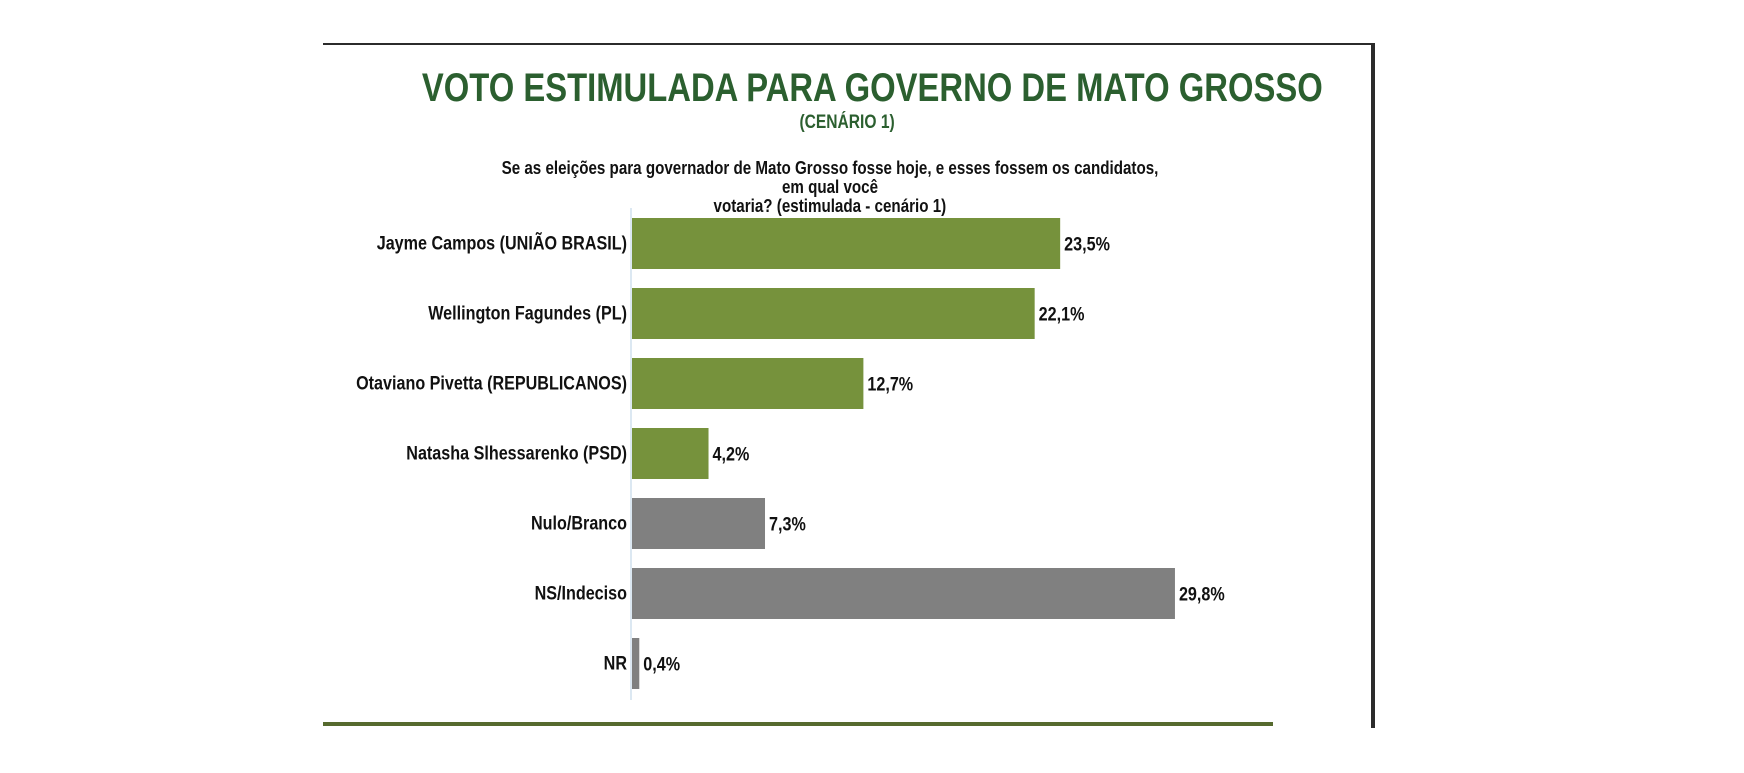  What do you see at coordinates (731, 454) in the screenshot?
I see `data-label-3: 4,2%` at bounding box center [731, 454].